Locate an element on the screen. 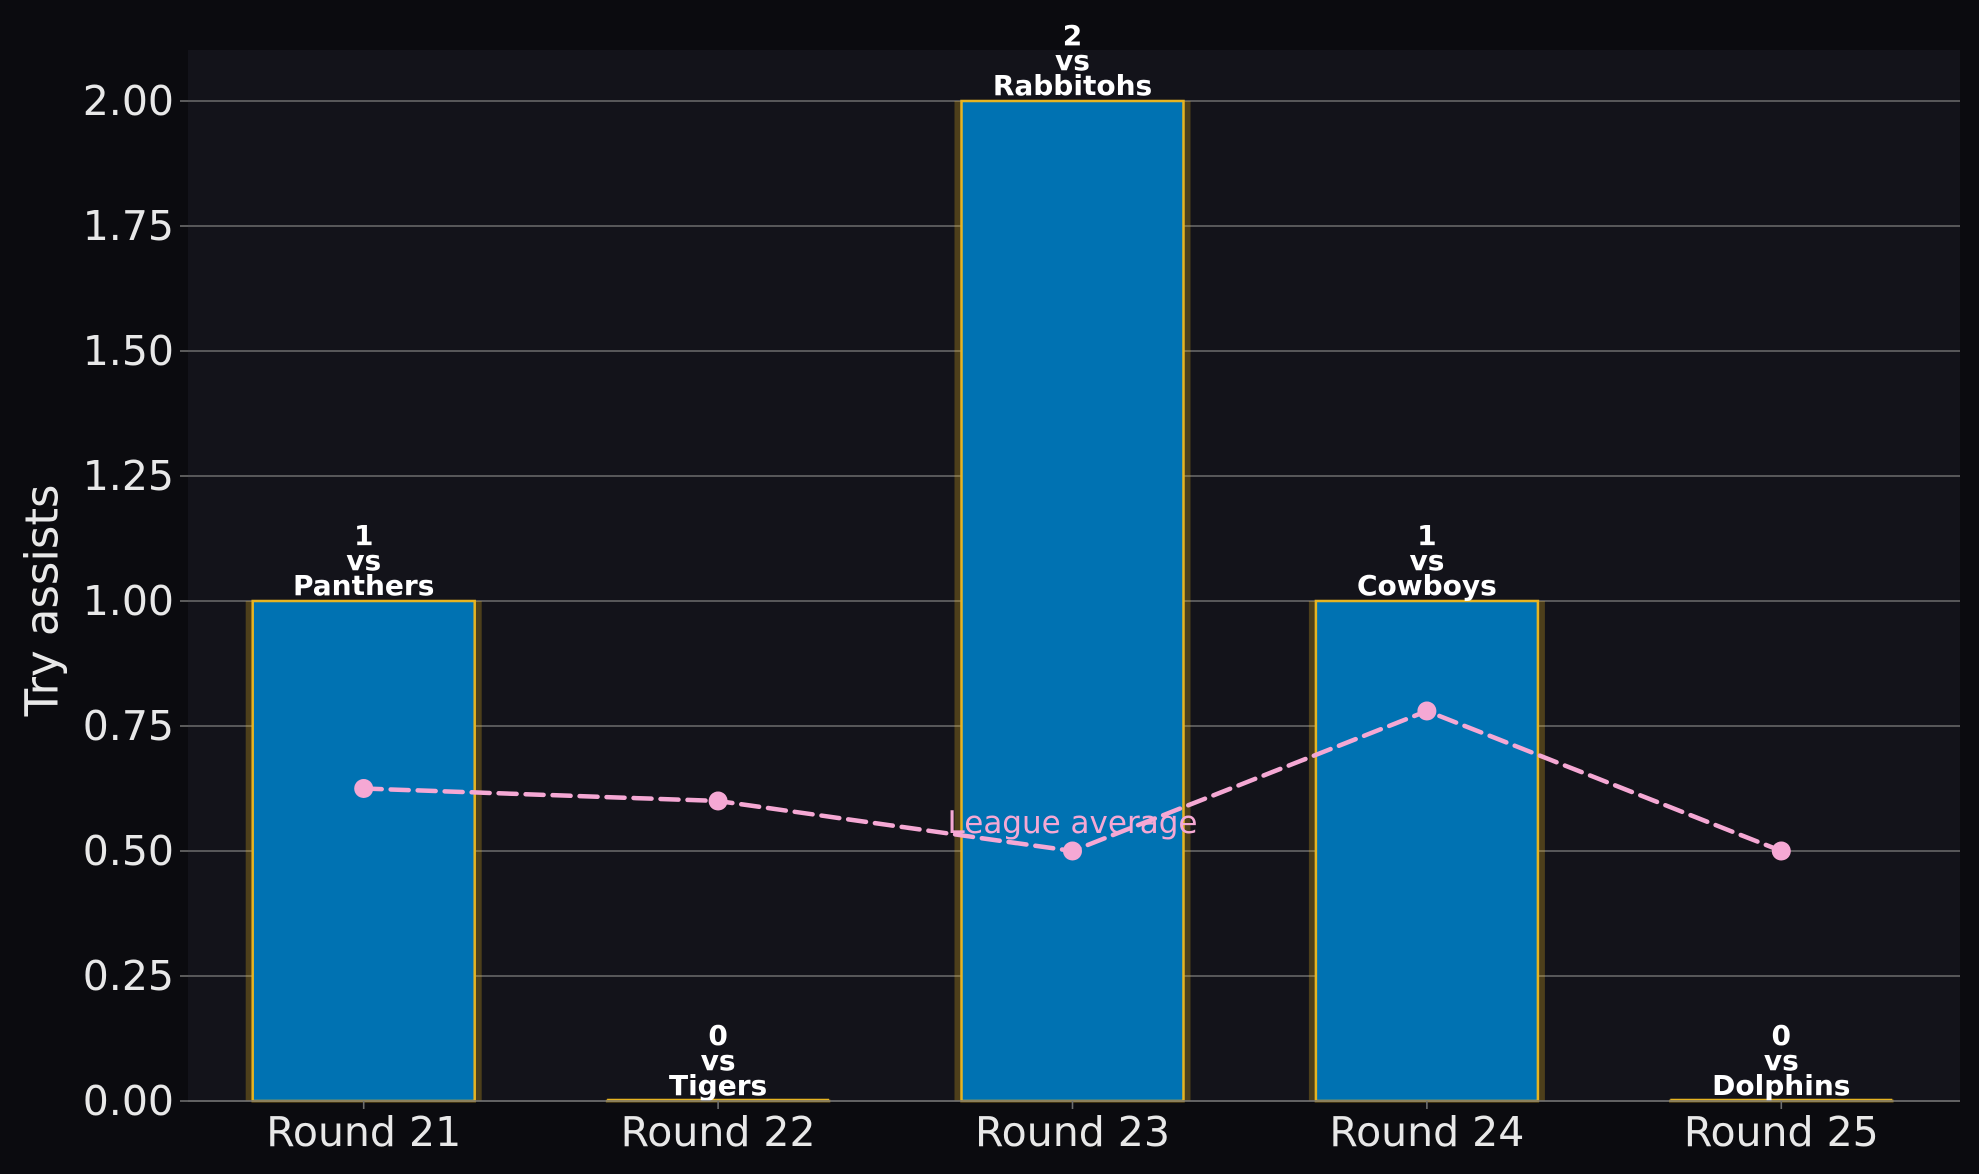 This screenshot has width=1979, height=1174. x-tick-label: Round 22 is located at coordinates (718, 1132).